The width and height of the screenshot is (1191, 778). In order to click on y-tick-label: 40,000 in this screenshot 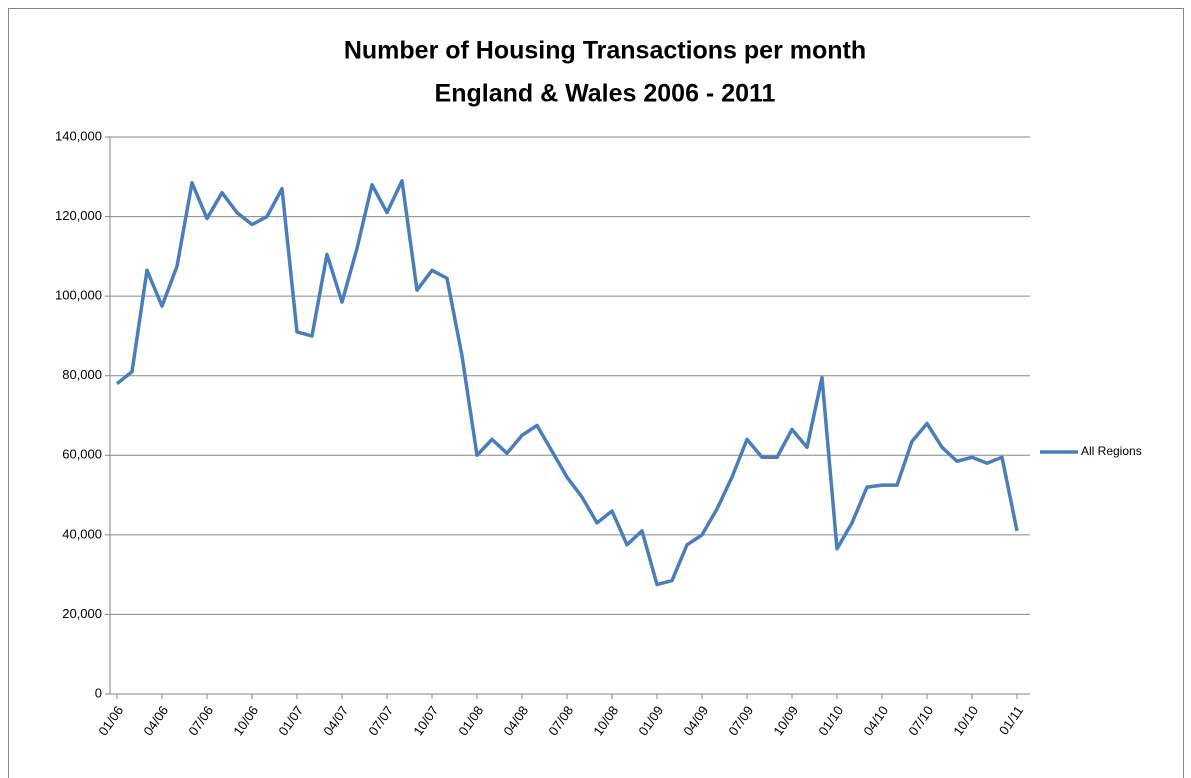, I will do `click(82, 533)`.